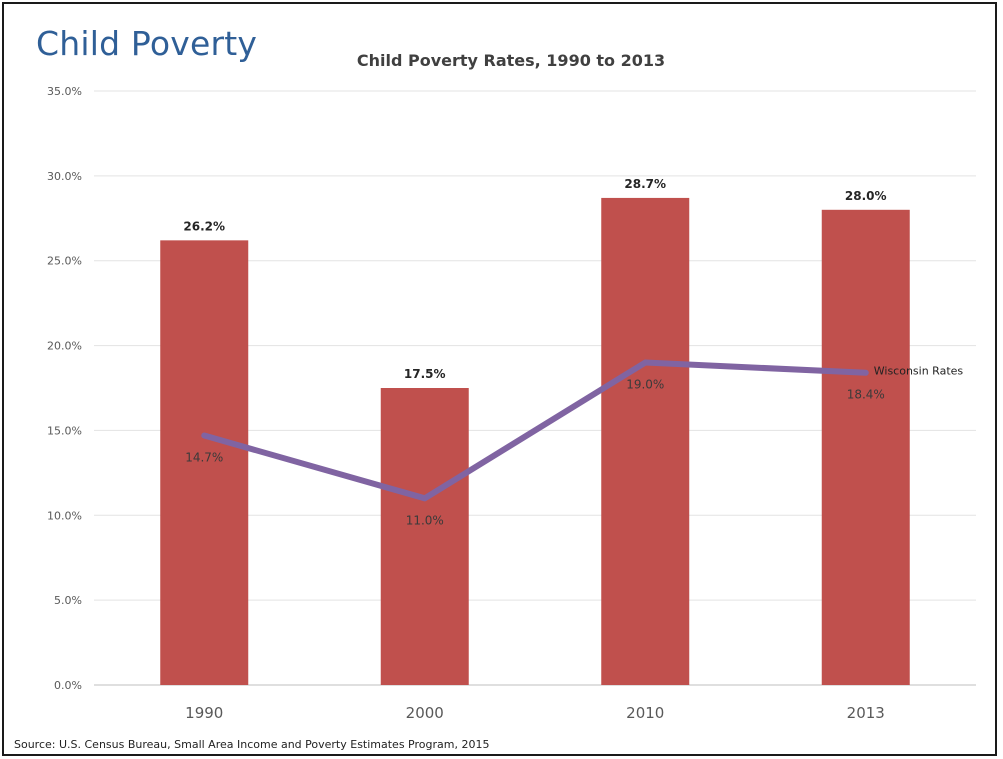  I want to click on bar-data-label: 28.0%, so click(866, 196).